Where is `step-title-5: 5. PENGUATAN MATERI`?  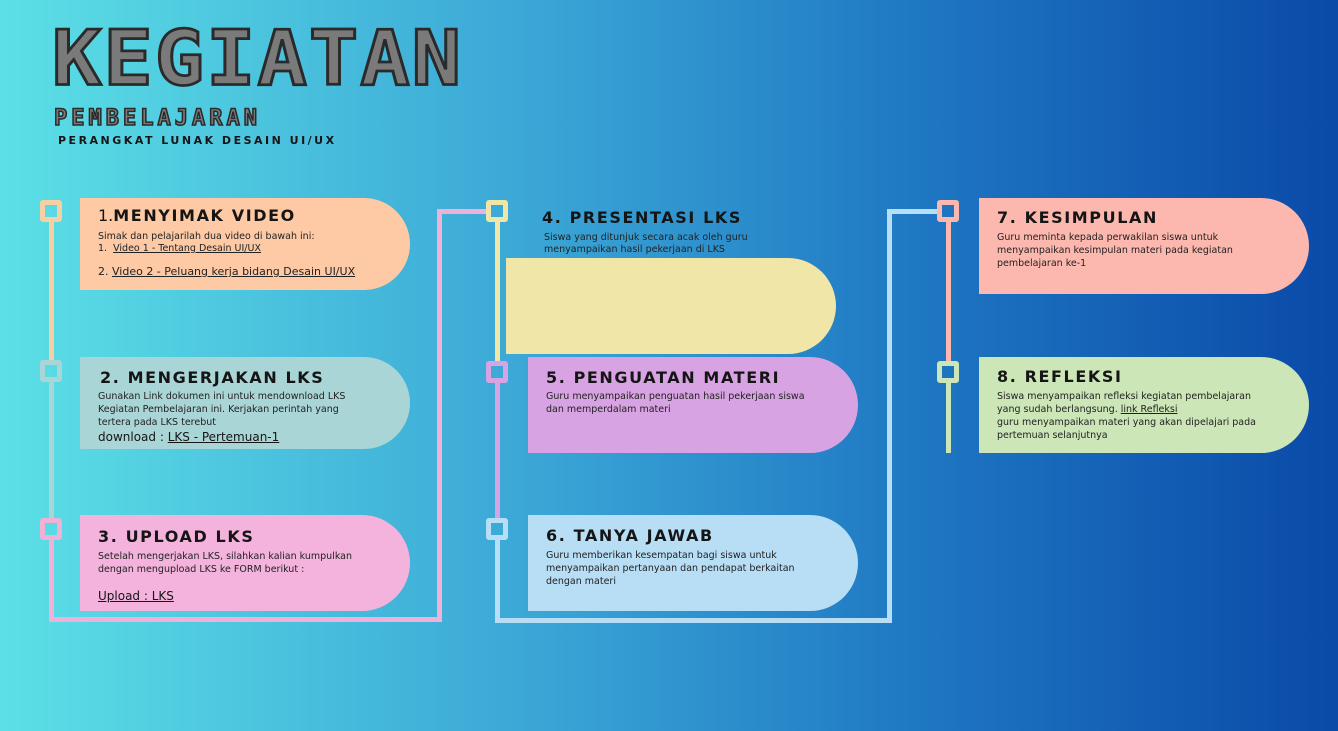
step-title-5: 5. PENGUATAN MATERI is located at coordinates (663, 377).